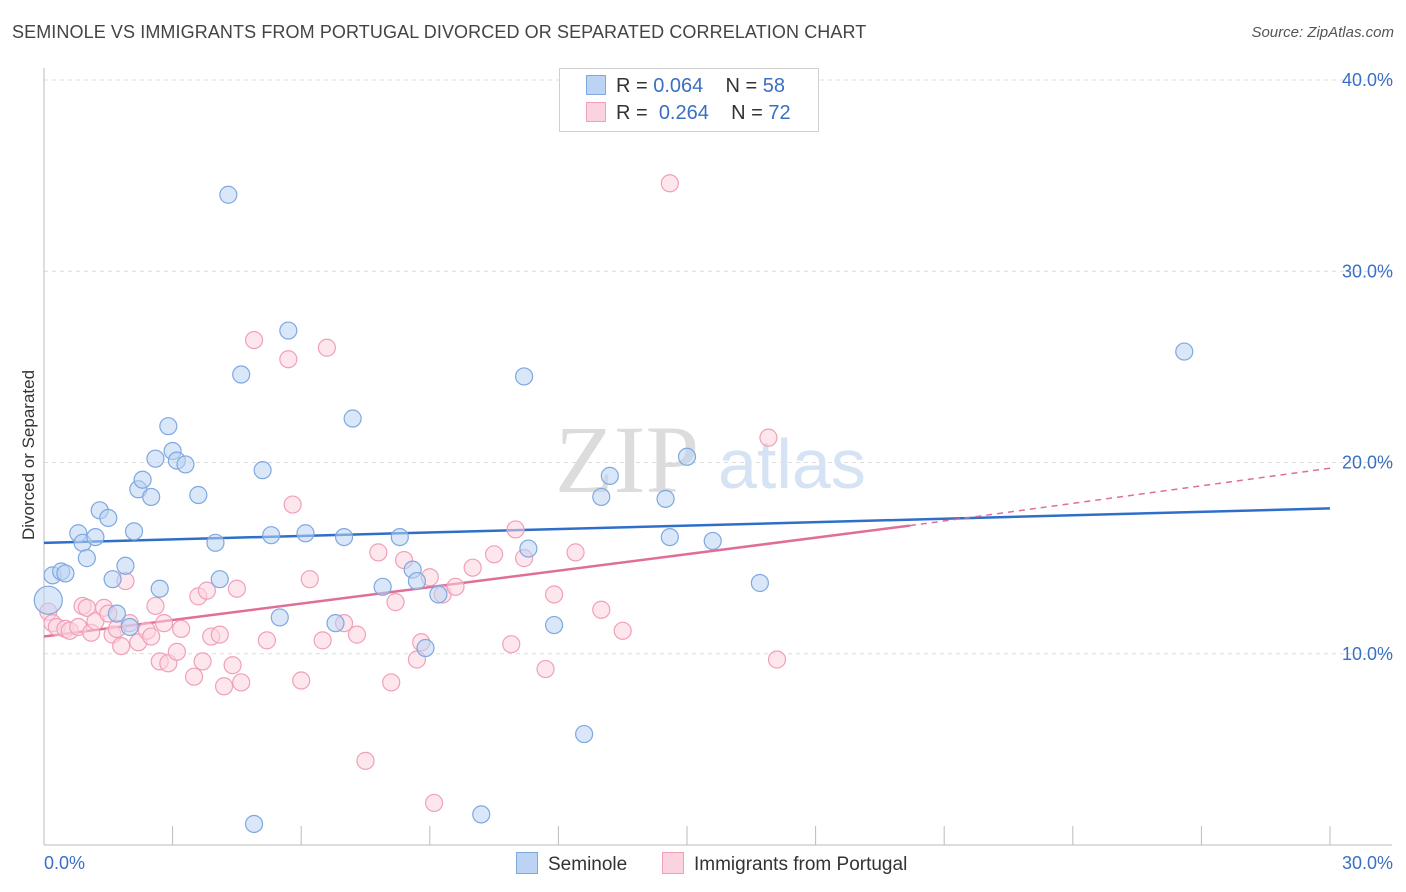 This screenshot has height=892, width=1406. I want to click on x-tick-label-0: 0.0%, so click(64, 863).